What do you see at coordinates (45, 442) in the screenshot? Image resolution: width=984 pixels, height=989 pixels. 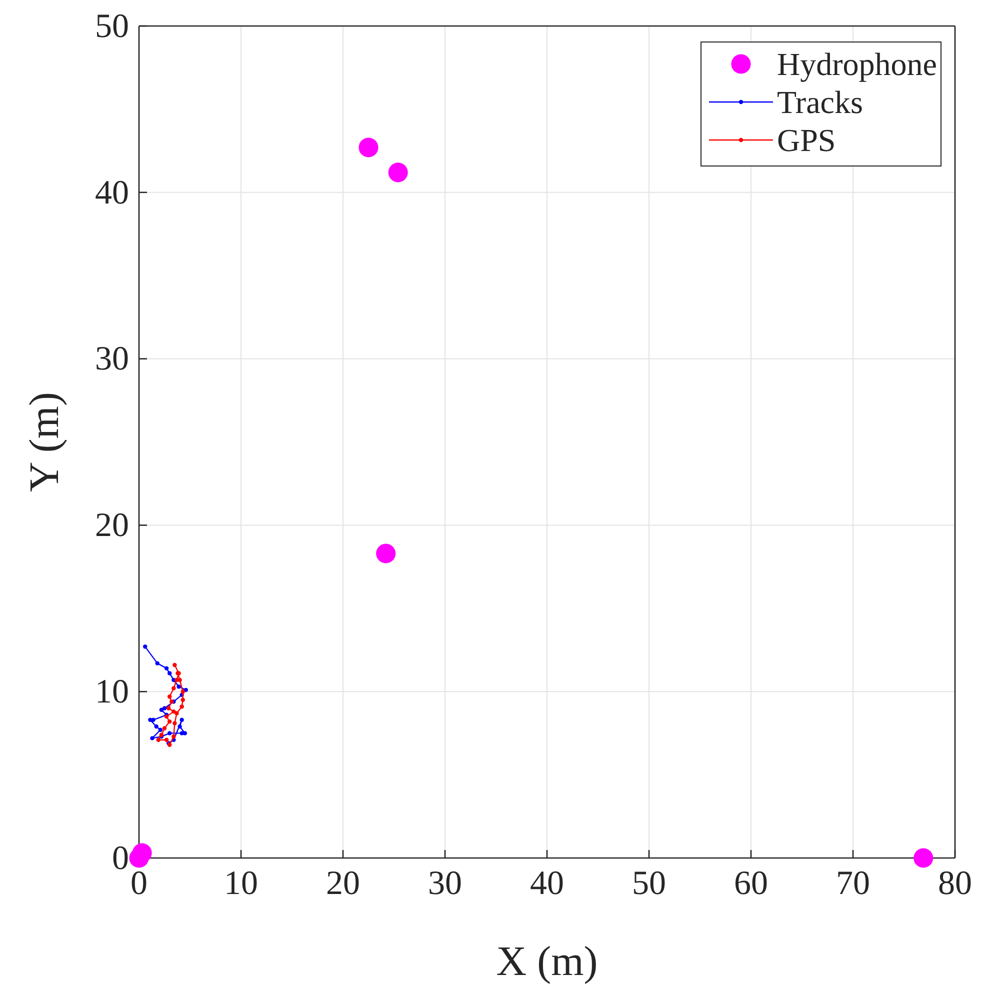 I see `y-axis-title: Y (m)` at bounding box center [45, 442].